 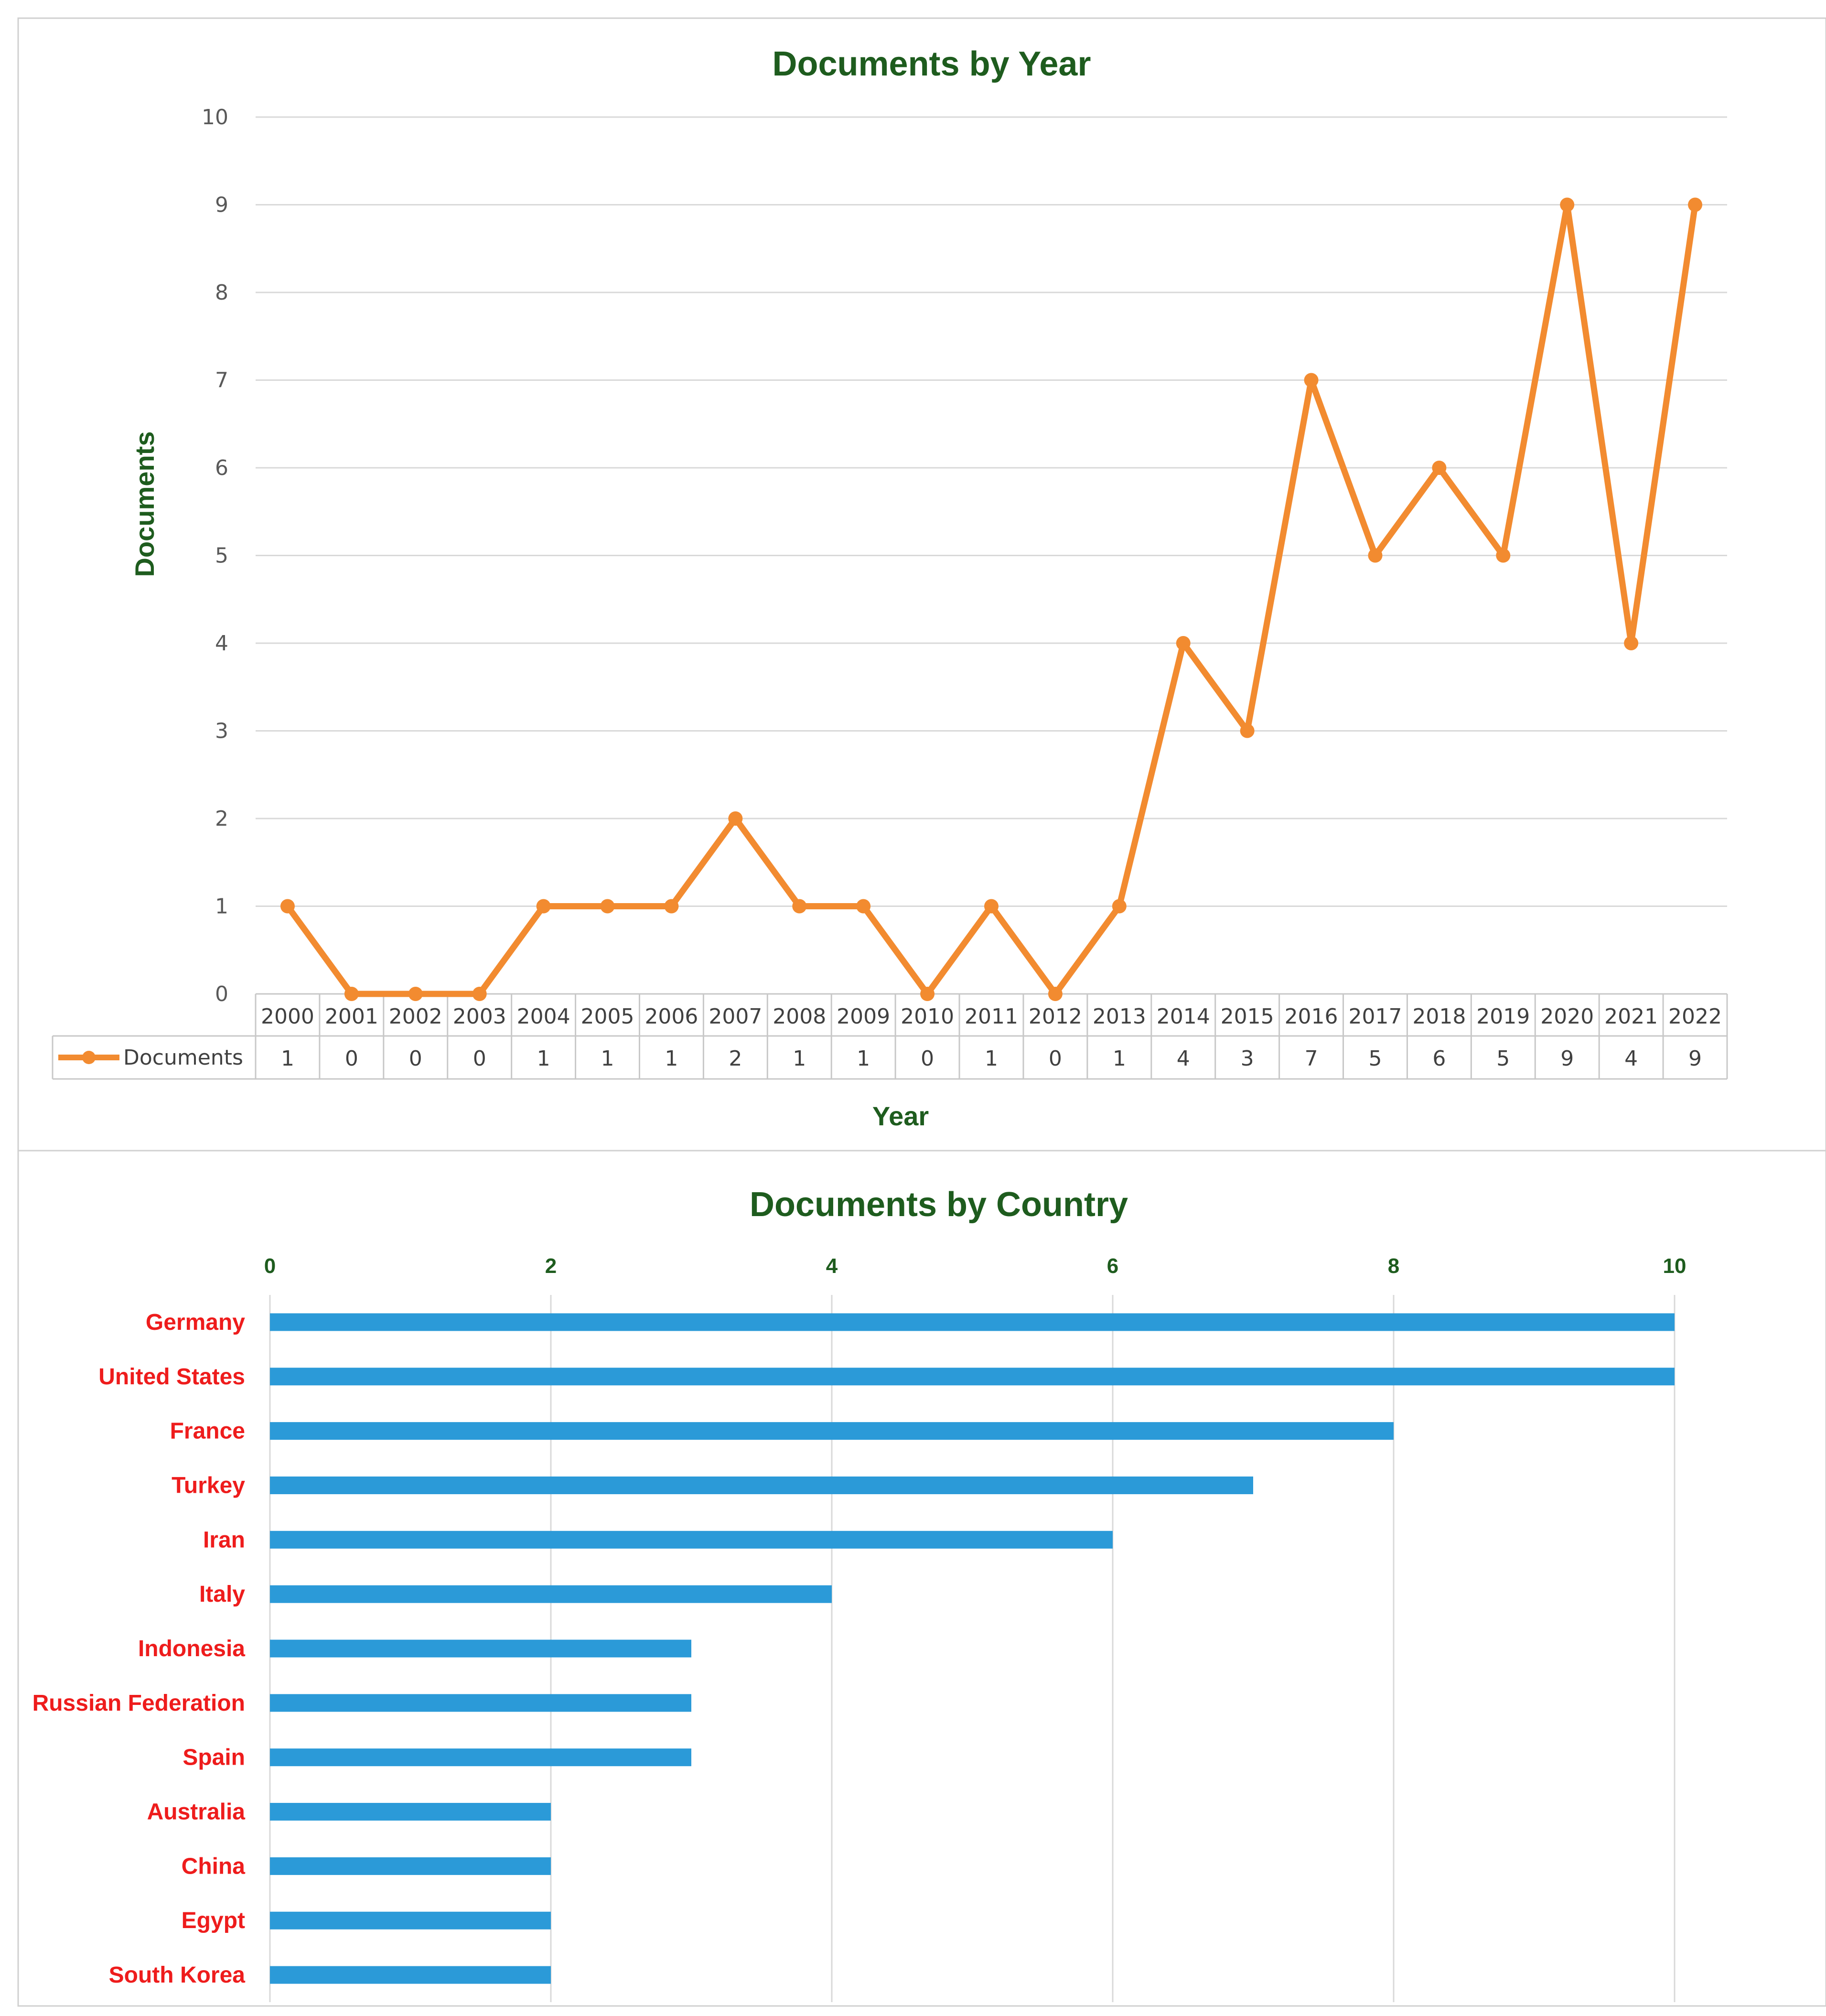 What do you see at coordinates (543, 1058) in the screenshot?
I see `table-value-2004: 1` at bounding box center [543, 1058].